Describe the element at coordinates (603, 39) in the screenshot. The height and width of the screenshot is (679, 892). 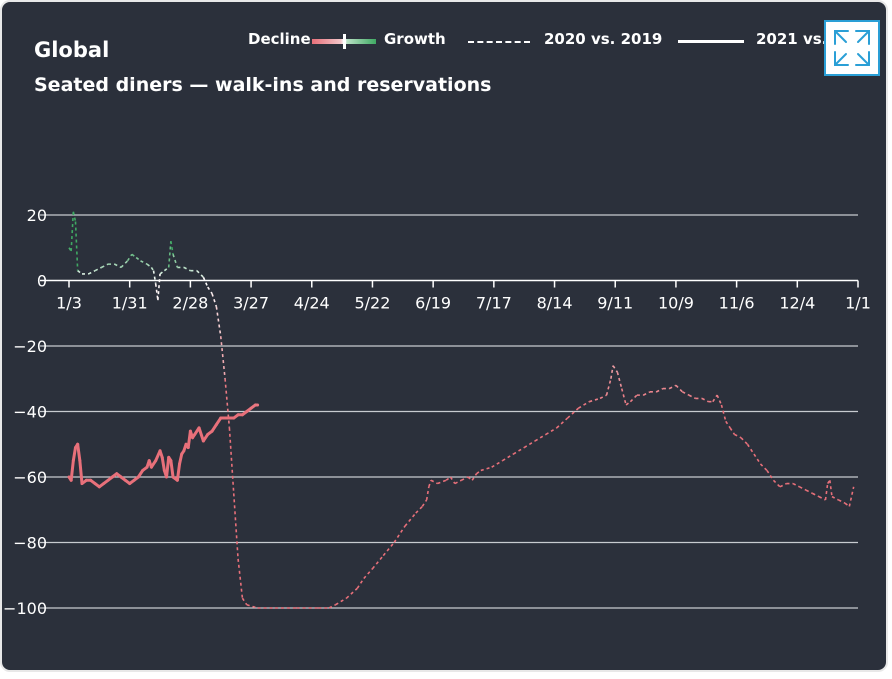
I see `legend-series-2020-label: 2020 vs. 2019` at that location.